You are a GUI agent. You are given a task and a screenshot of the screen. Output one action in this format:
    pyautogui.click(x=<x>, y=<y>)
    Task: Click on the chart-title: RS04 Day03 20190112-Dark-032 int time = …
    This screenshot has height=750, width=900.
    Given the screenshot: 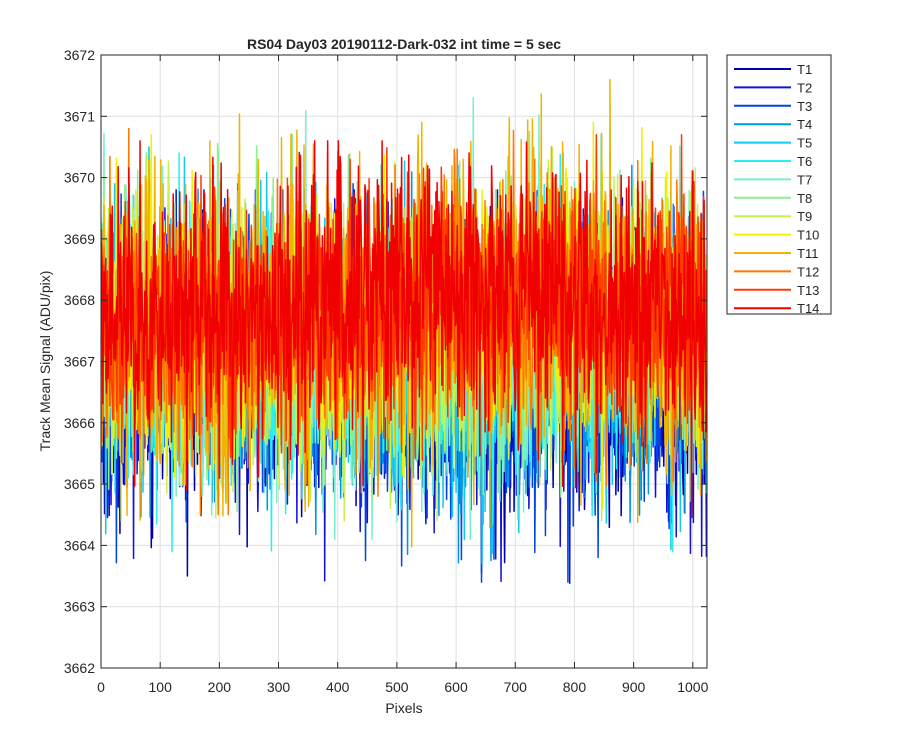 What is the action you would take?
    pyautogui.click(x=404, y=44)
    